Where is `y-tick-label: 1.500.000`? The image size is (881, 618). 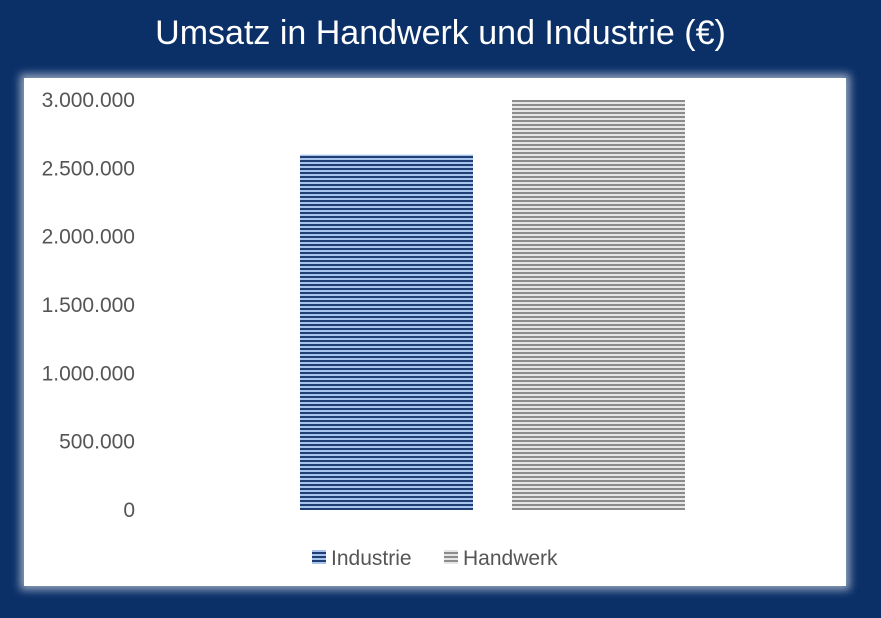
y-tick-label: 1.500.000 is located at coordinates (88, 305).